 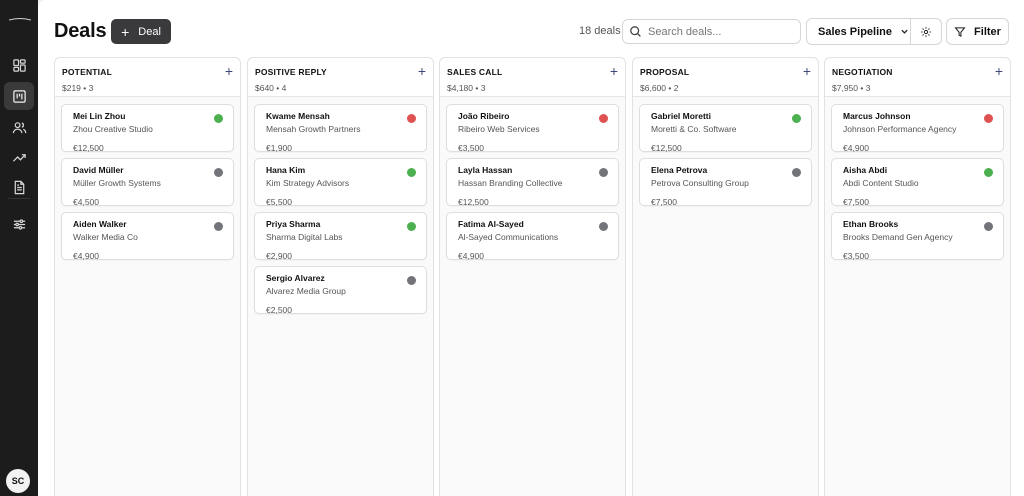 I want to click on deal-contact-name: João Ribeiro, so click(x=484, y=116).